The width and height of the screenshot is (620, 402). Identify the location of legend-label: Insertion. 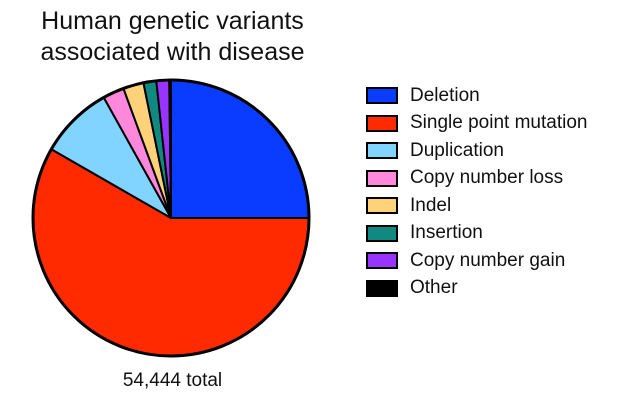
(446, 233).